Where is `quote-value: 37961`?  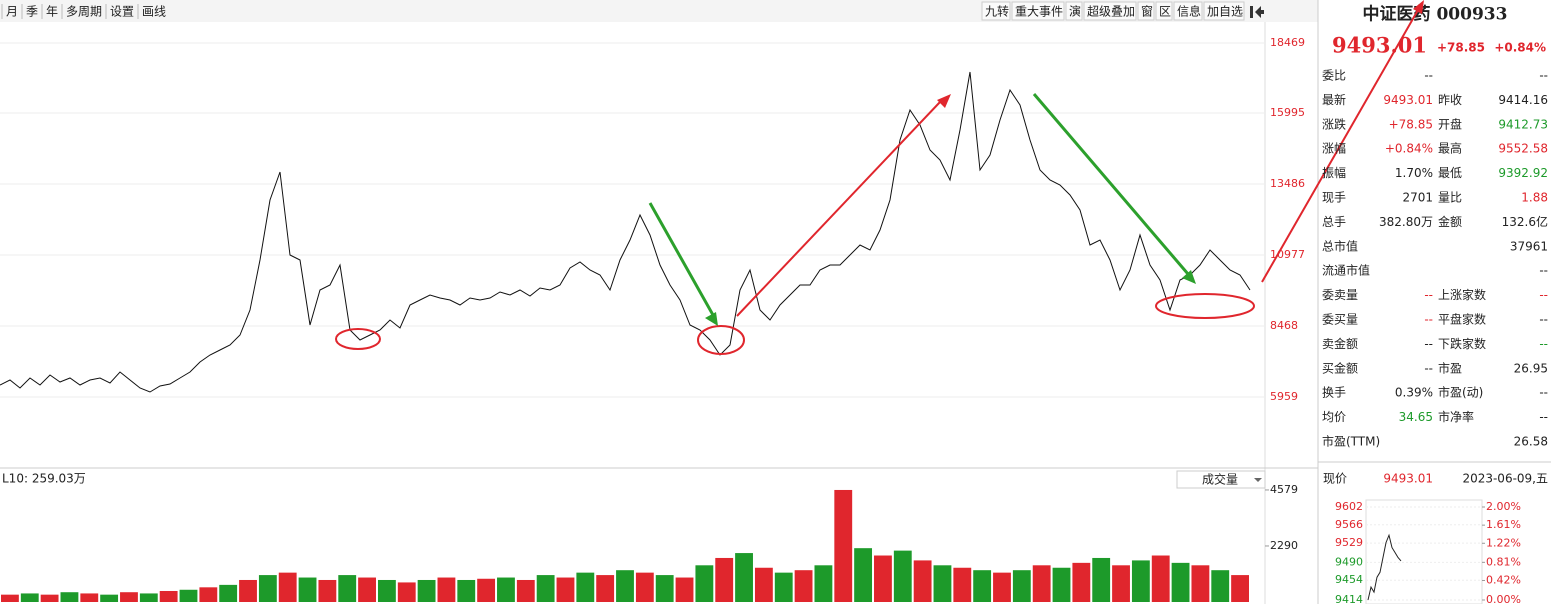 quote-value: 37961 is located at coordinates (1529, 246).